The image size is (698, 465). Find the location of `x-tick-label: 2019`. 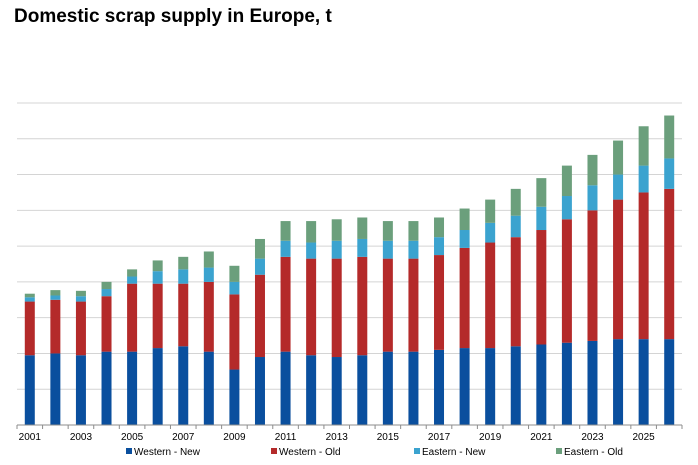

x-tick-label: 2019 is located at coordinates (490, 437).